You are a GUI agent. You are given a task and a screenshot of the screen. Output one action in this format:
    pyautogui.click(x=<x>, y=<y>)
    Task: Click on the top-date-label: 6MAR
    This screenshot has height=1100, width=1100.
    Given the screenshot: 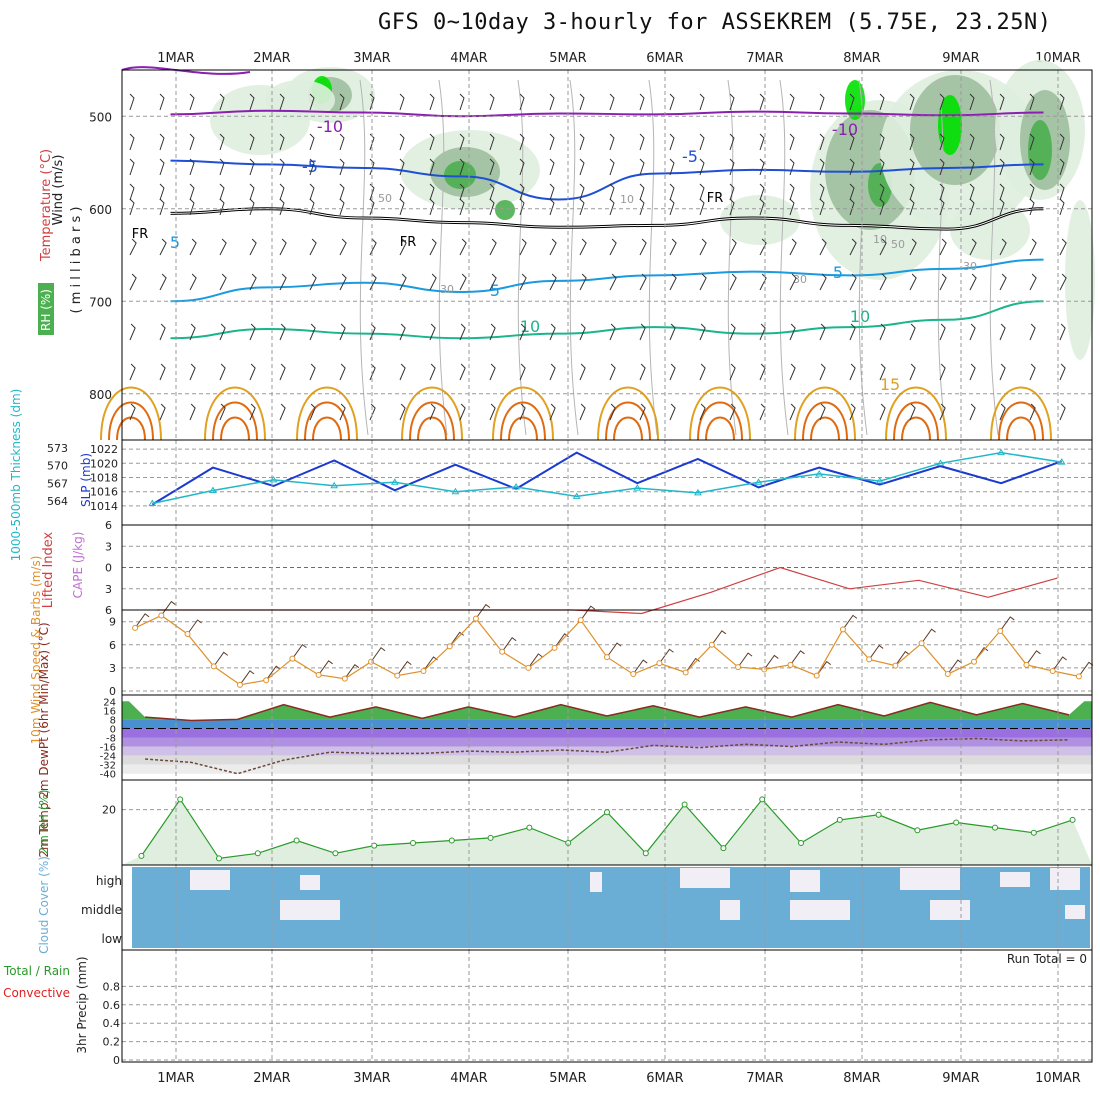 What is the action you would take?
    pyautogui.click(x=664, y=58)
    